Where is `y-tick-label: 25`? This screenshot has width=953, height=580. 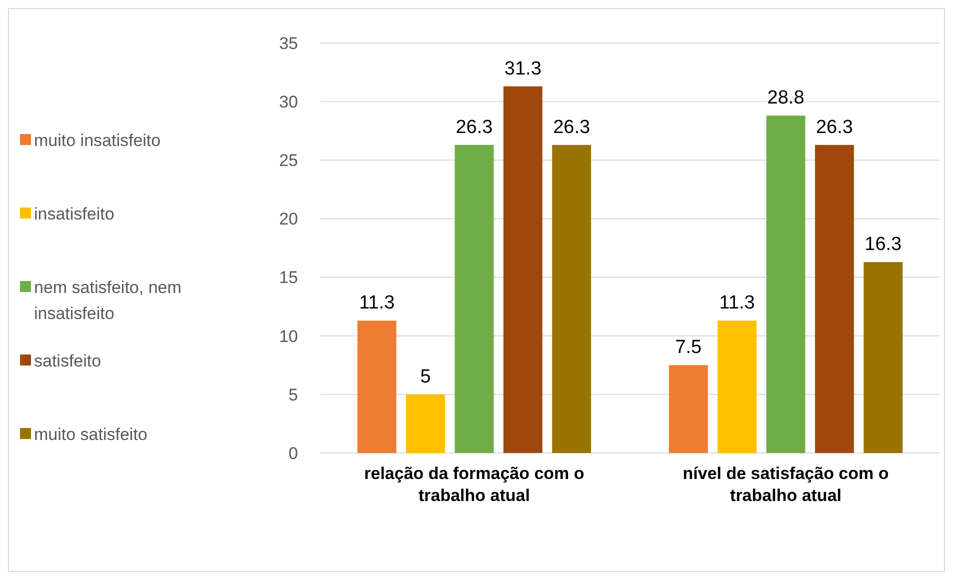
y-tick-label: 25 is located at coordinates (288, 160).